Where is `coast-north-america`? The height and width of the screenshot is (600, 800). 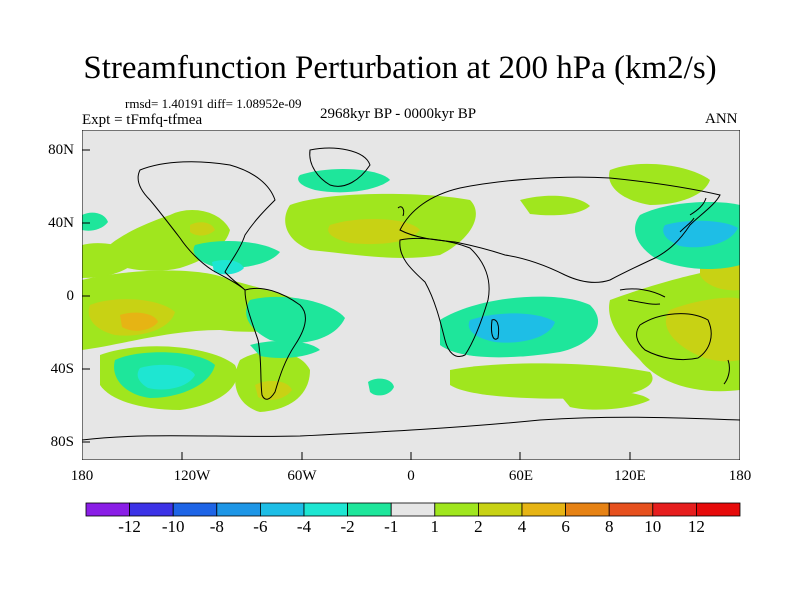 coast-north-america is located at coordinates (206, 226).